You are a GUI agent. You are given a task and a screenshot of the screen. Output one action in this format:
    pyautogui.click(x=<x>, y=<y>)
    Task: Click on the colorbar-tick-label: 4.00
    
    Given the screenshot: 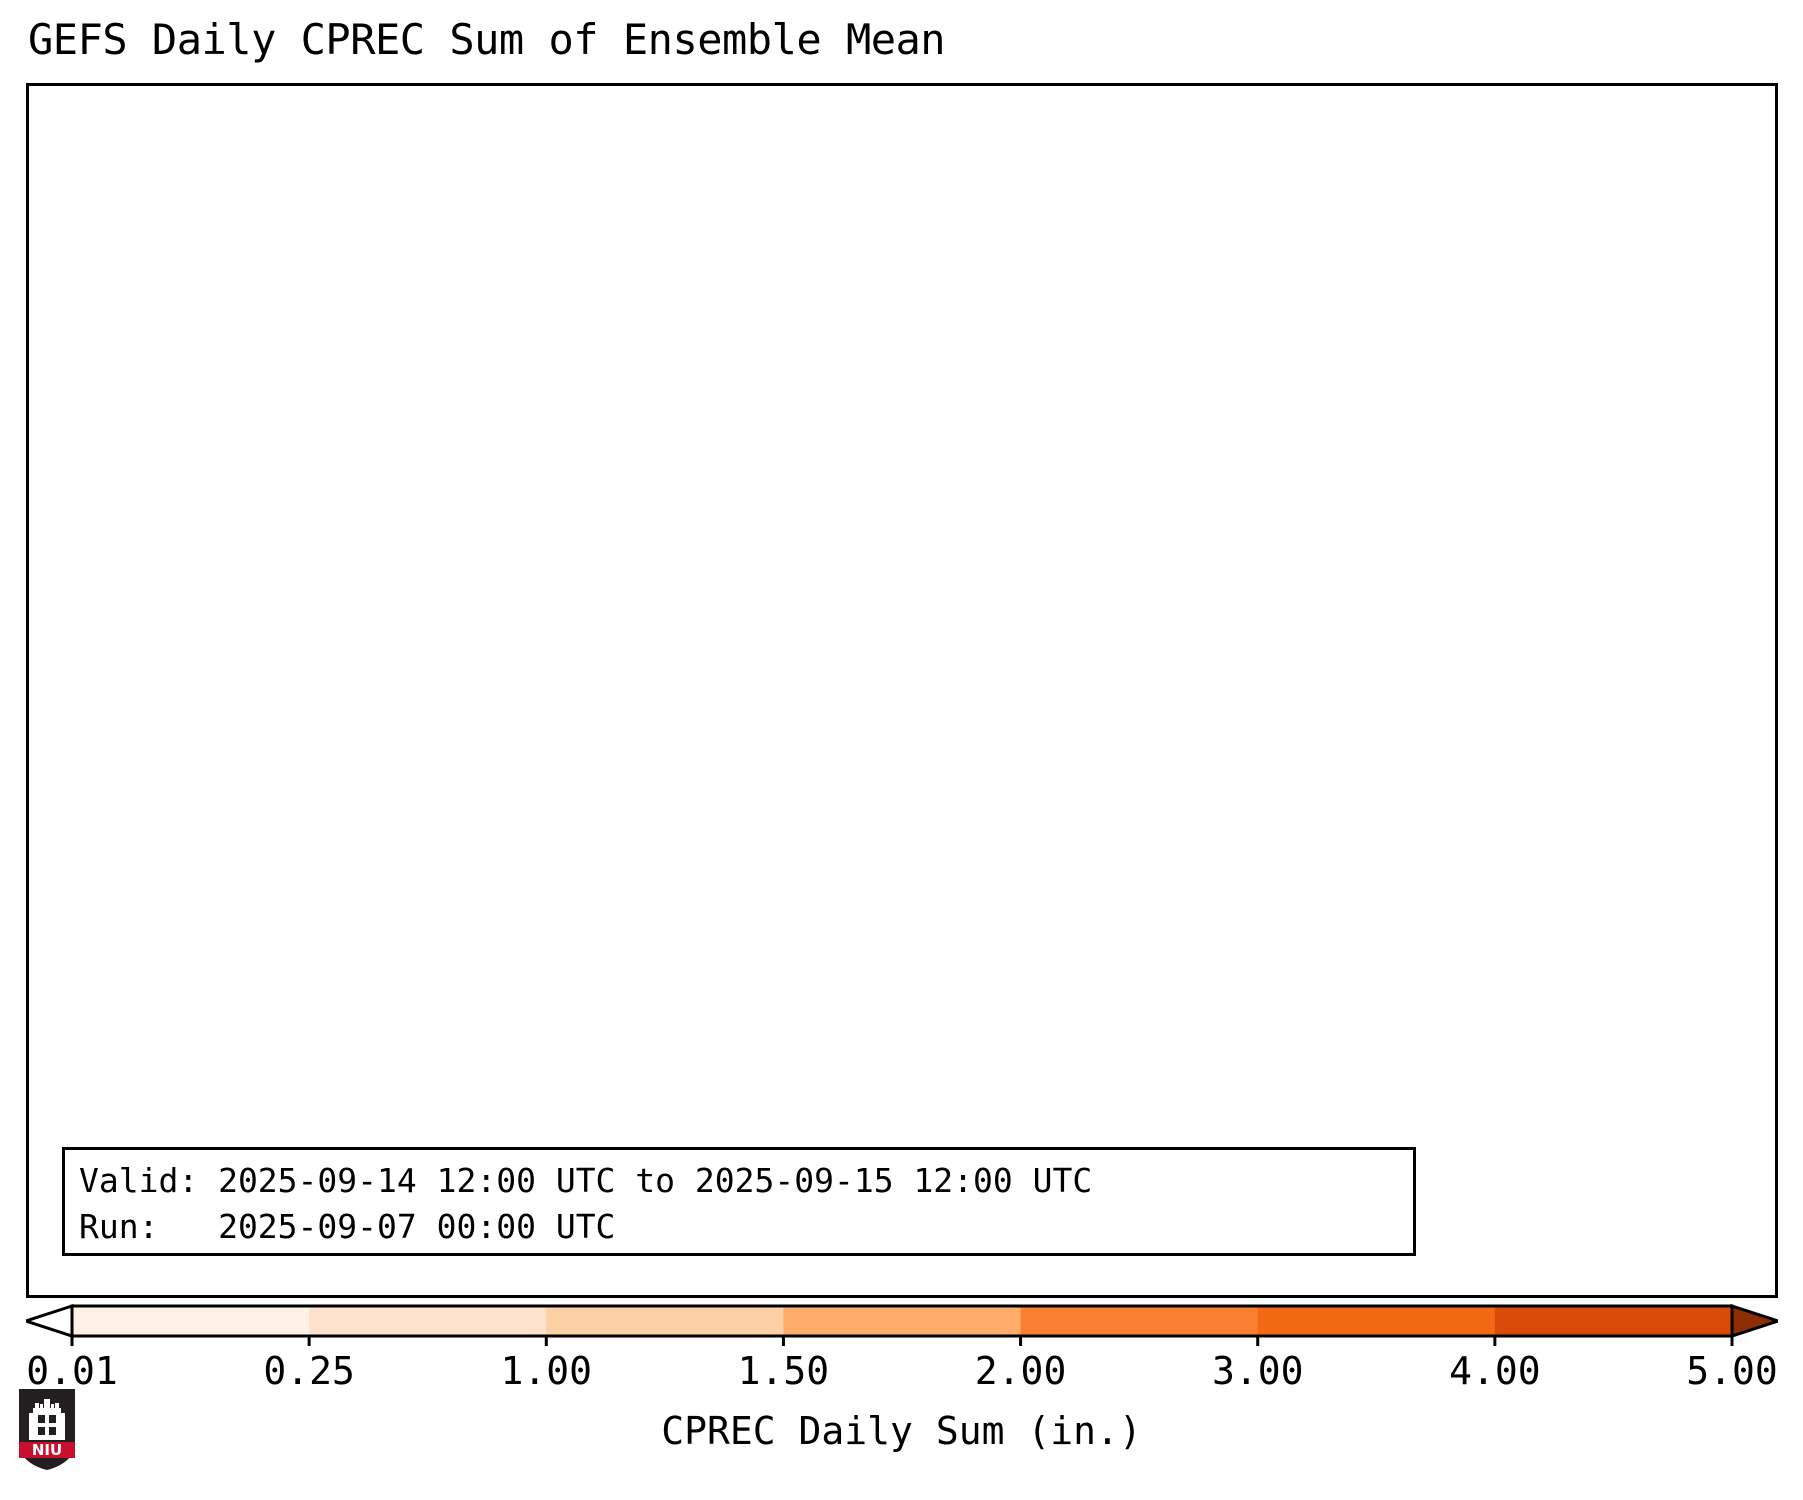 What is the action you would take?
    pyautogui.click(x=1495, y=1371)
    